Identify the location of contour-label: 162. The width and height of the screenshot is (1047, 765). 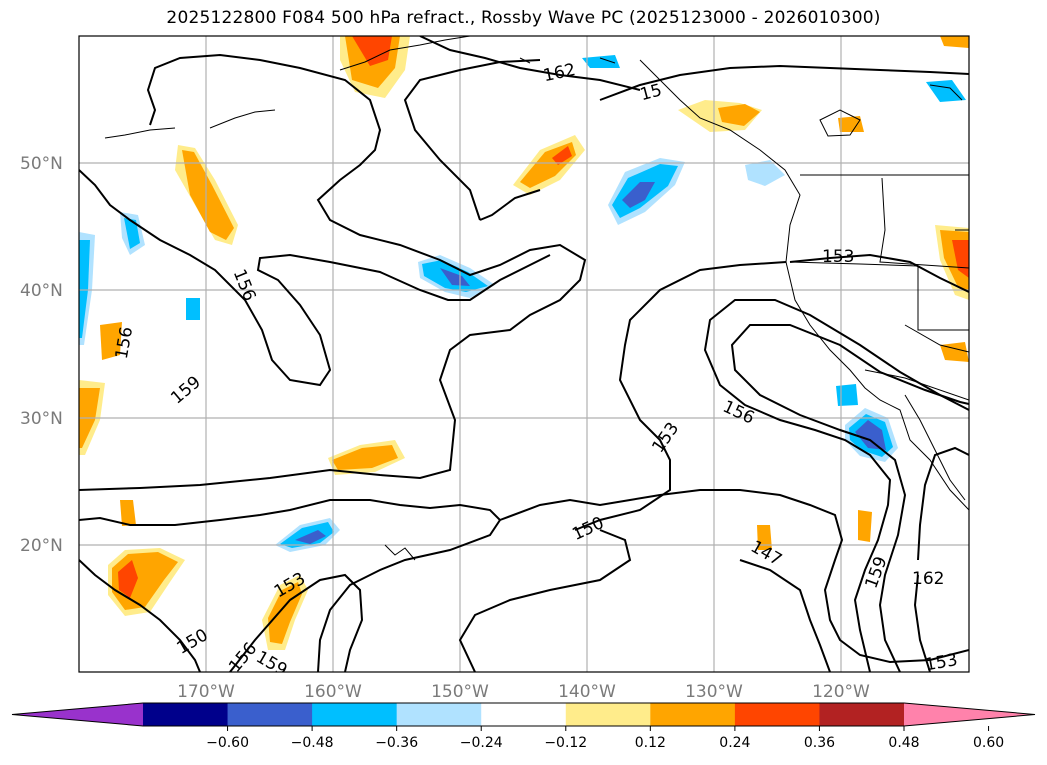
(928, 579).